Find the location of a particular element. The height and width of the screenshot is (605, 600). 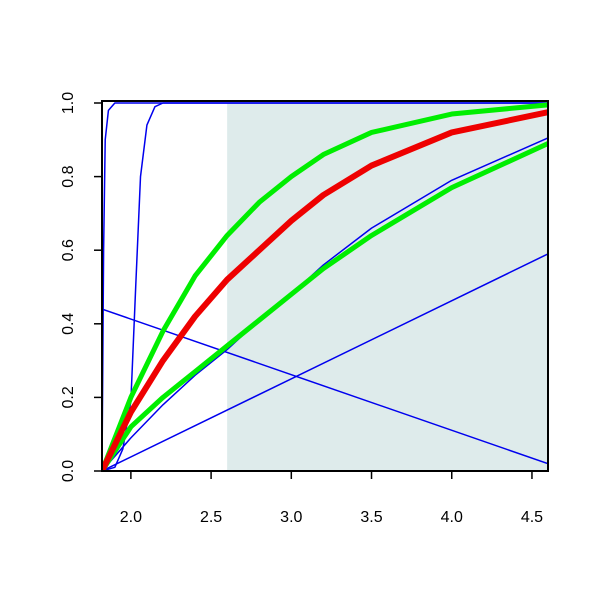

x-tick-label: 3.0 is located at coordinates (291, 517).